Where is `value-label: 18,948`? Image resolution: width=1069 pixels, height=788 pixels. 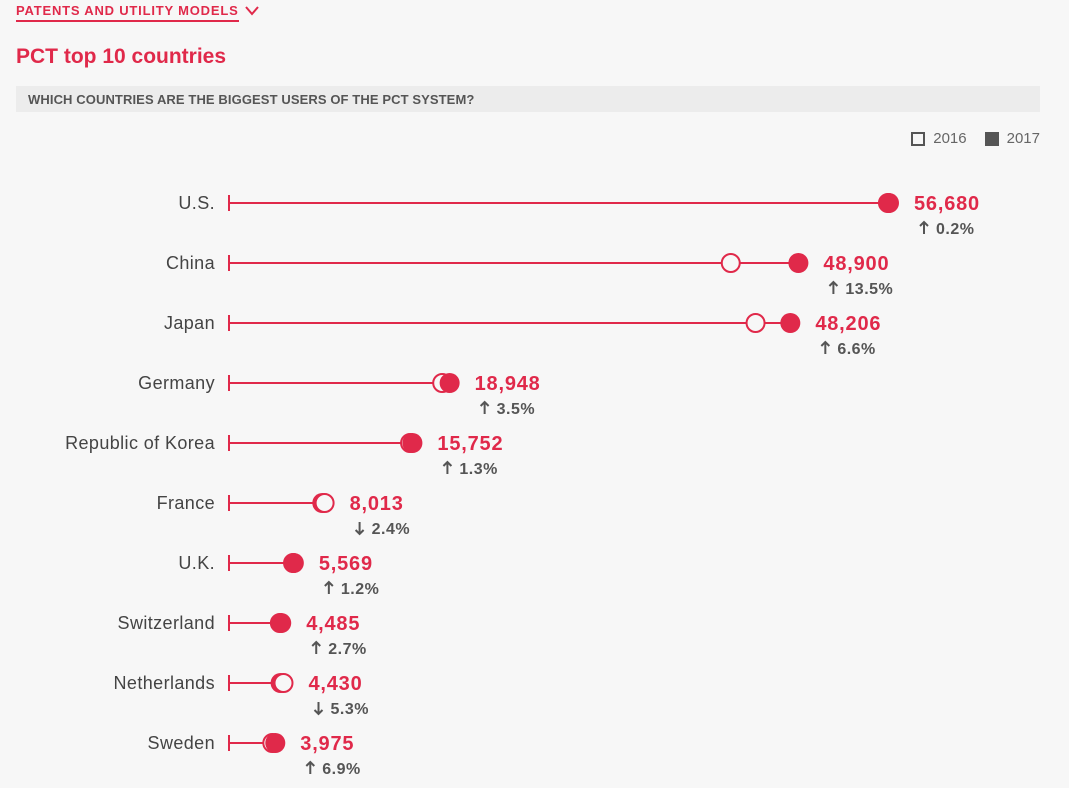
value-label: 18,948 is located at coordinates (508, 384).